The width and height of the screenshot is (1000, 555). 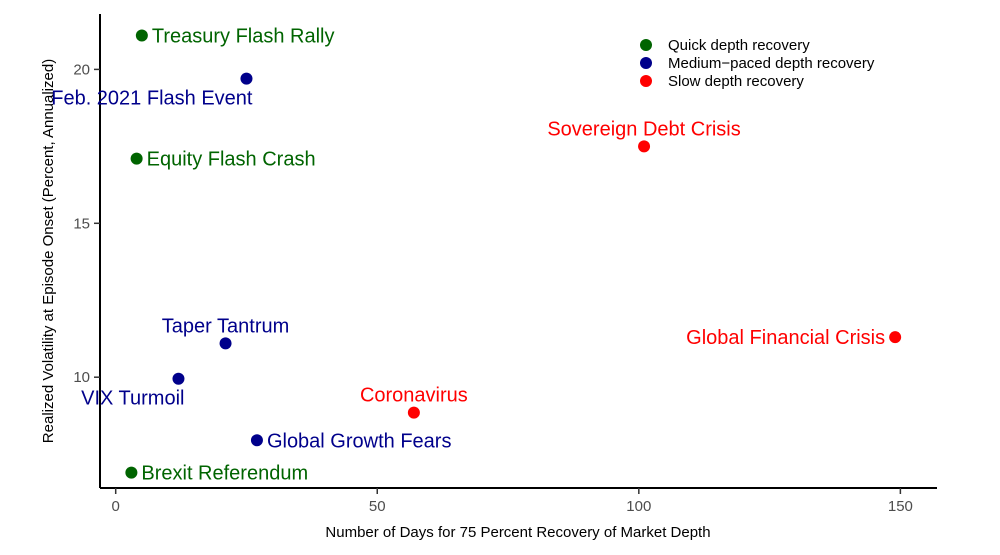 I want to click on data-label: Feb. 2021 Flash Event, so click(x=152, y=99).